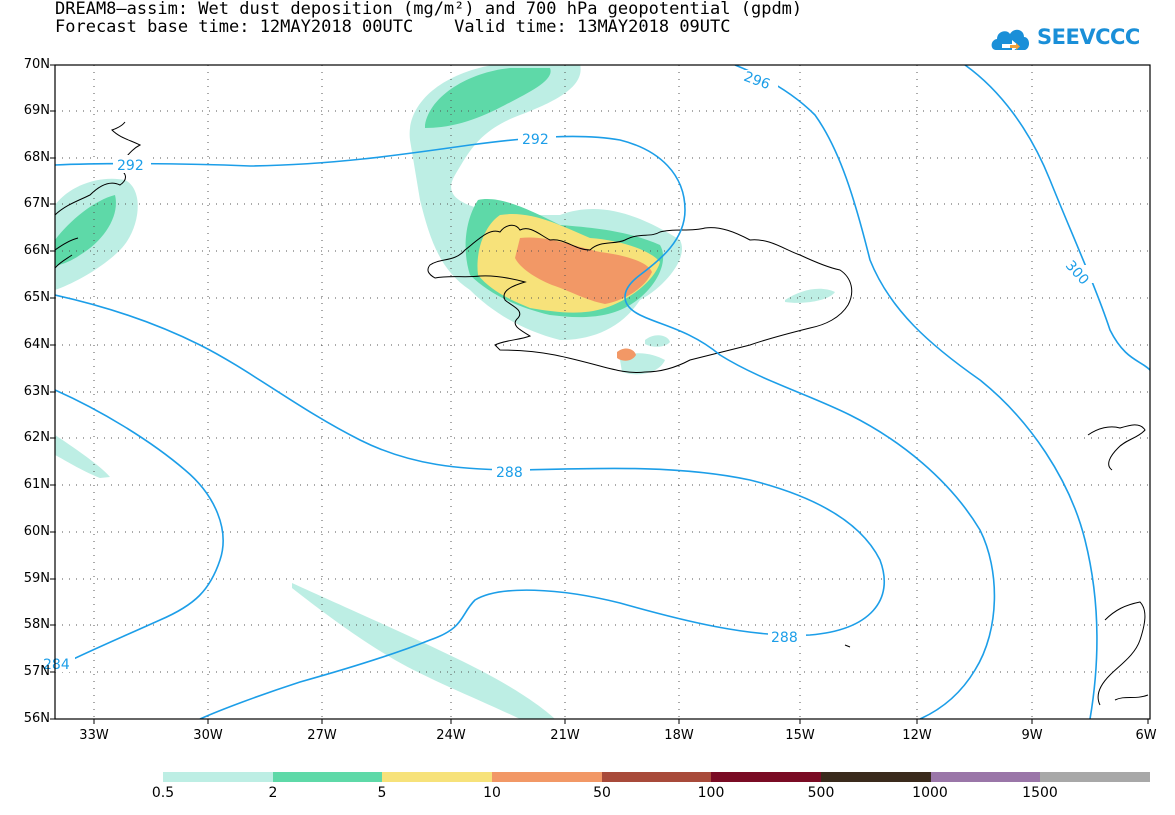 The image size is (1175, 815). What do you see at coordinates (930, 793) in the screenshot?
I see `legend-label: 1000` at bounding box center [930, 793].